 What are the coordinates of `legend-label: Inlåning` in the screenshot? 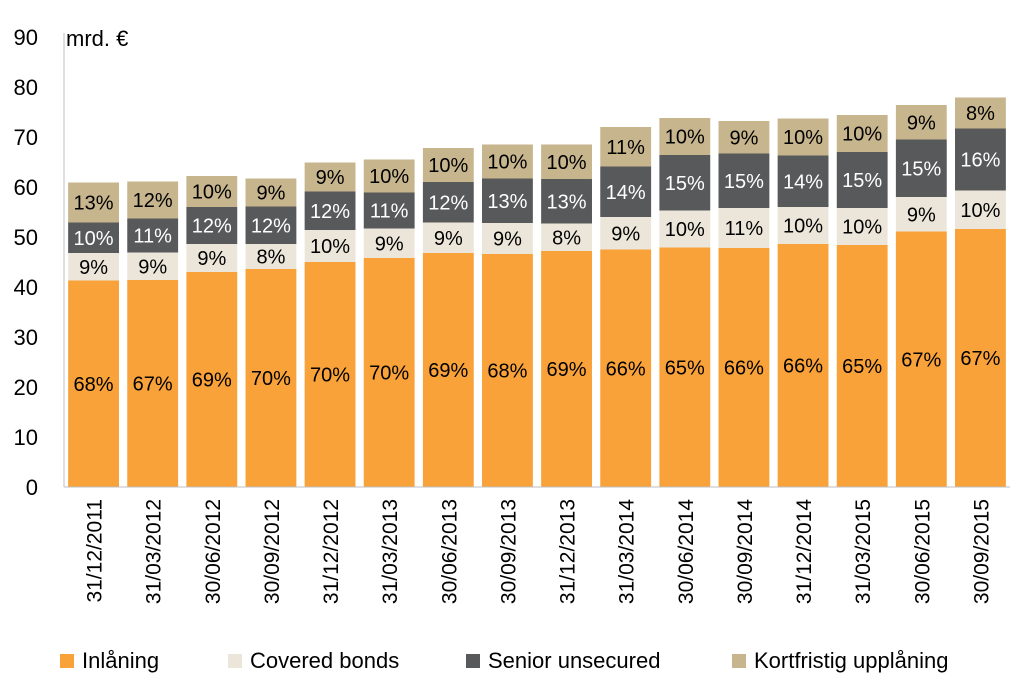 It's located at (121, 660).